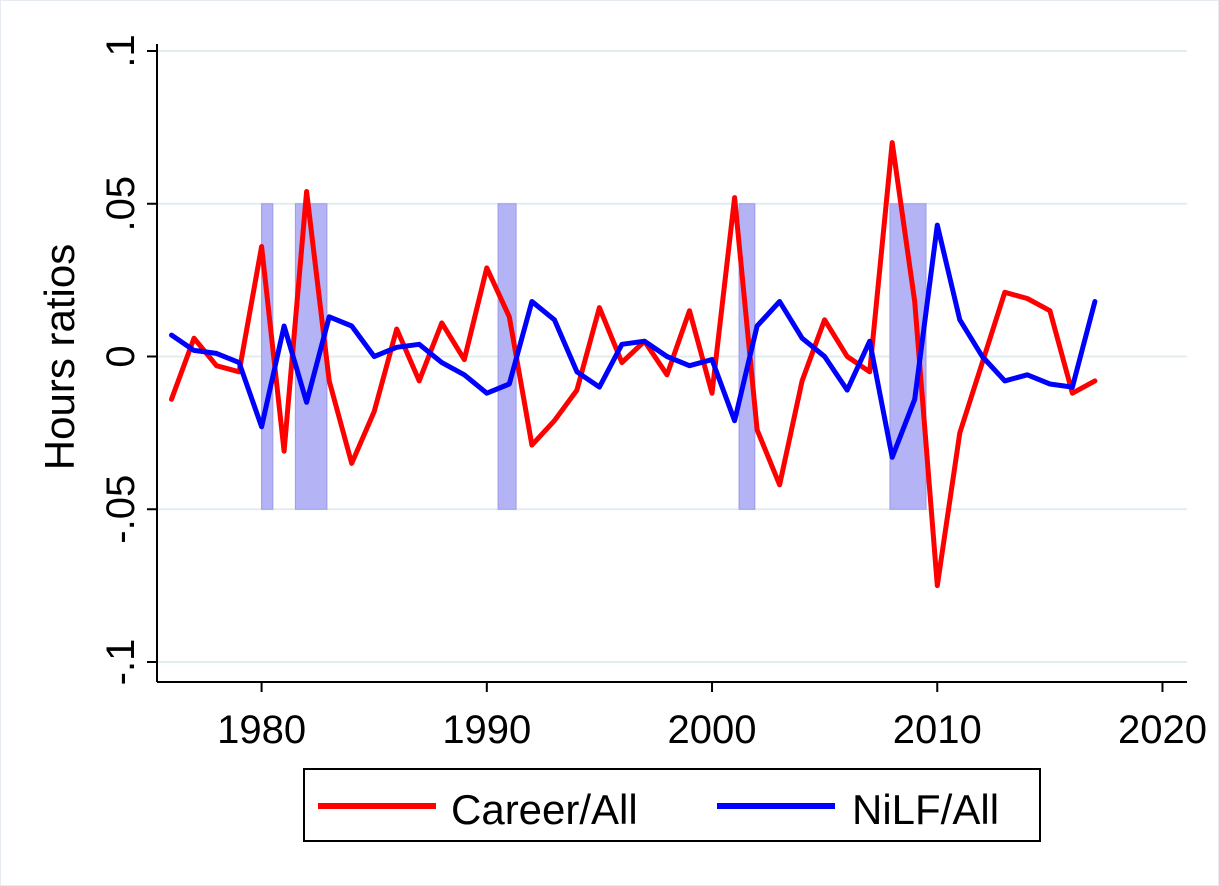 Image resolution: width=1219 pixels, height=886 pixels. I want to click on recession-band, so click(507, 356).